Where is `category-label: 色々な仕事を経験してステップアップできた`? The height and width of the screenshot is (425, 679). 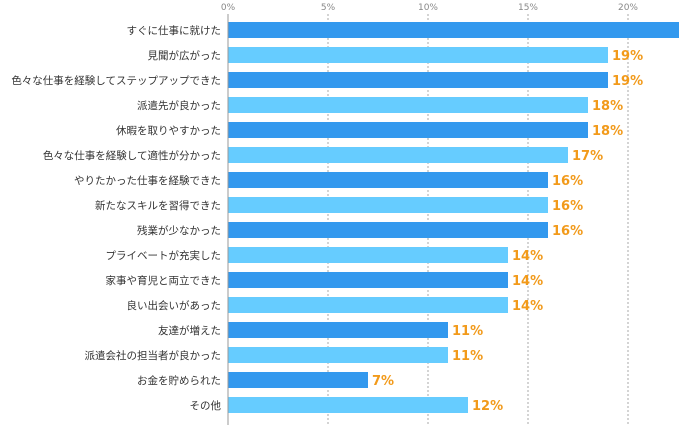
category-label: 色々な仕事を経験してステップアップできた is located at coordinates (116, 80).